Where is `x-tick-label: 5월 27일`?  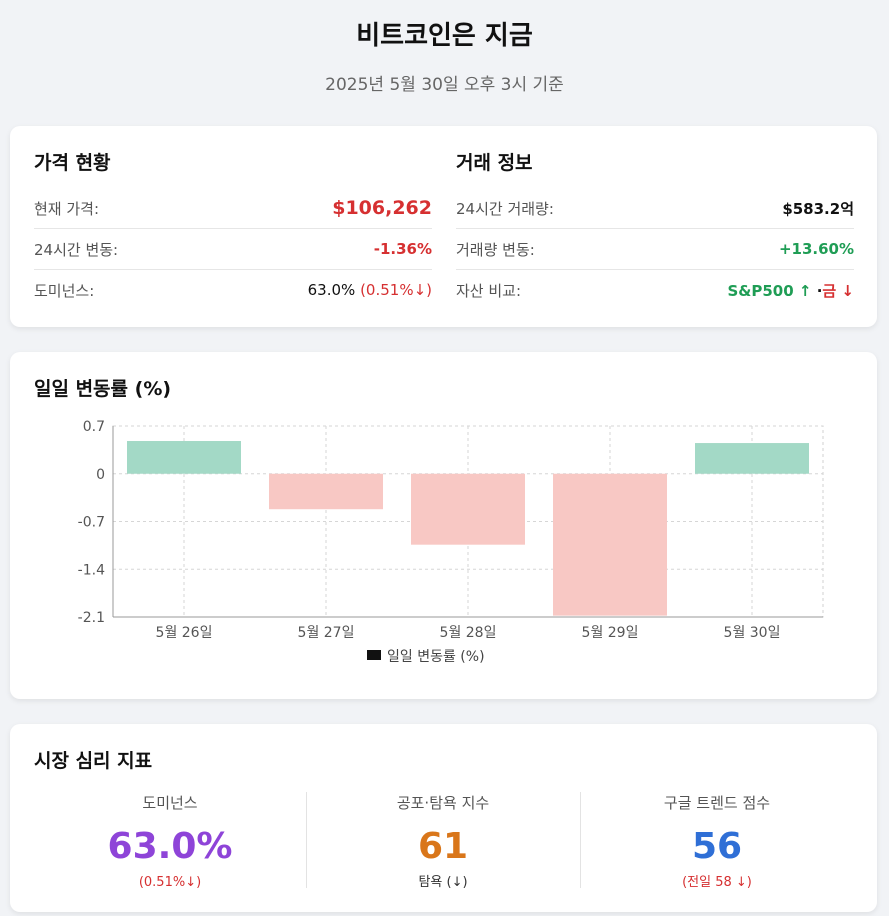
x-tick-label: 5월 27일 is located at coordinates (326, 633).